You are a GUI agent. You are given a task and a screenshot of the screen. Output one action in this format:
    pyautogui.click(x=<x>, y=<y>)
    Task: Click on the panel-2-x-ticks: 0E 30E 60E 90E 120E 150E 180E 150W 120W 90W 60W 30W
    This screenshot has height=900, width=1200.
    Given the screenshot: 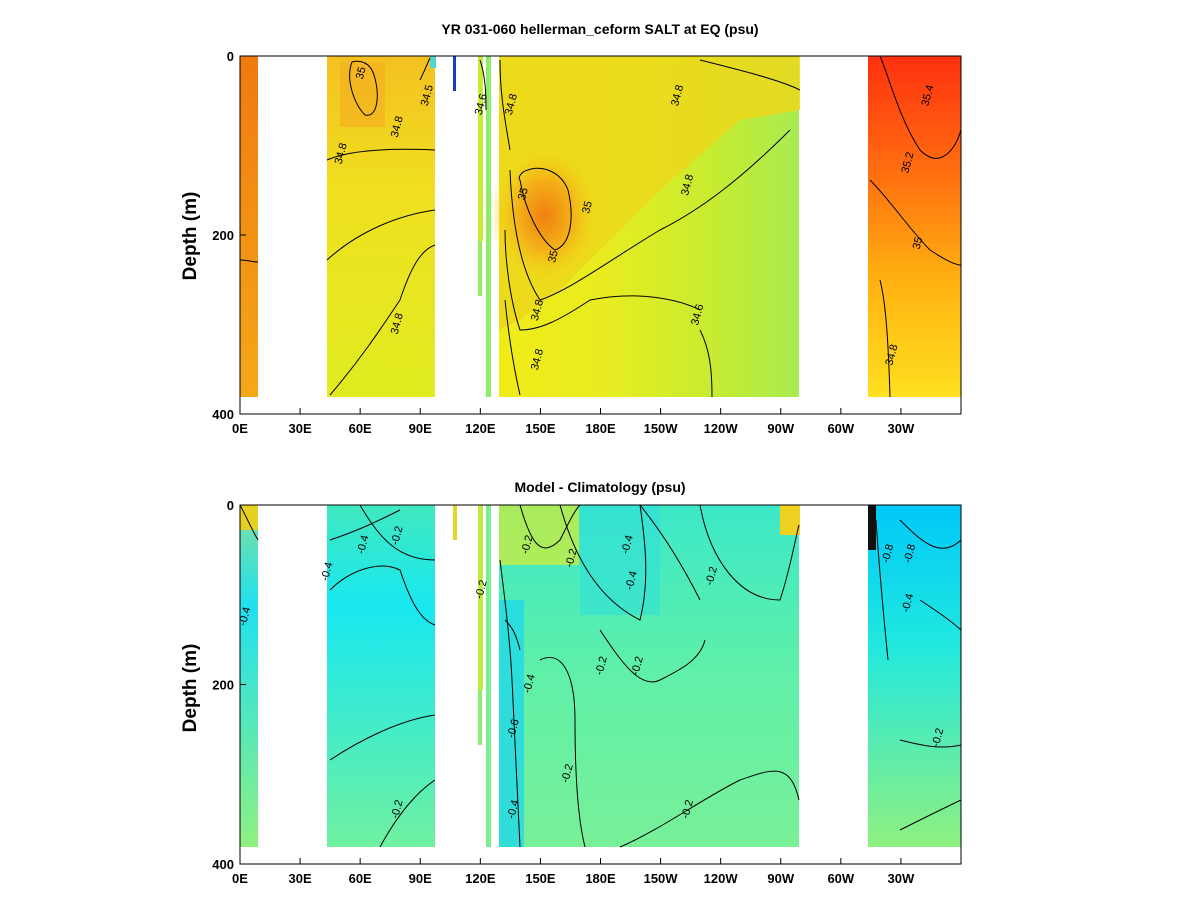 What is the action you would take?
    pyautogui.click(x=573, y=872)
    